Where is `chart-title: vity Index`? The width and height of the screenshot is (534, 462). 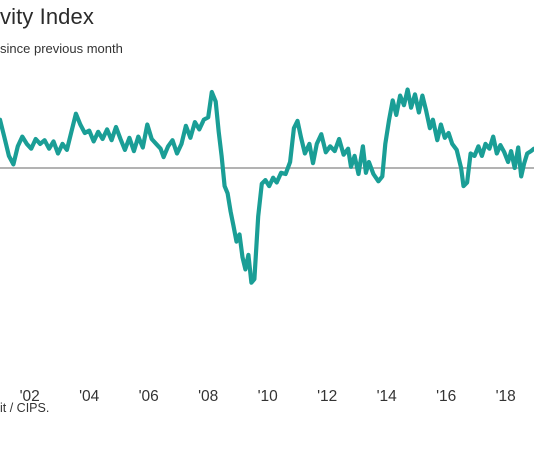
chart-title: vity Index is located at coordinates (47, 16).